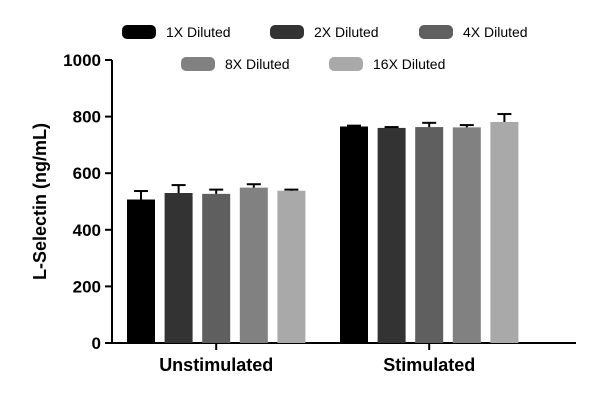 The height and width of the screenshot is (401, 600). What do you see at coordinates (40, 201) in the screenshot?
I see `y-axis-title: L-Selectin (ng/mL)` at bounding box center [40, 201].